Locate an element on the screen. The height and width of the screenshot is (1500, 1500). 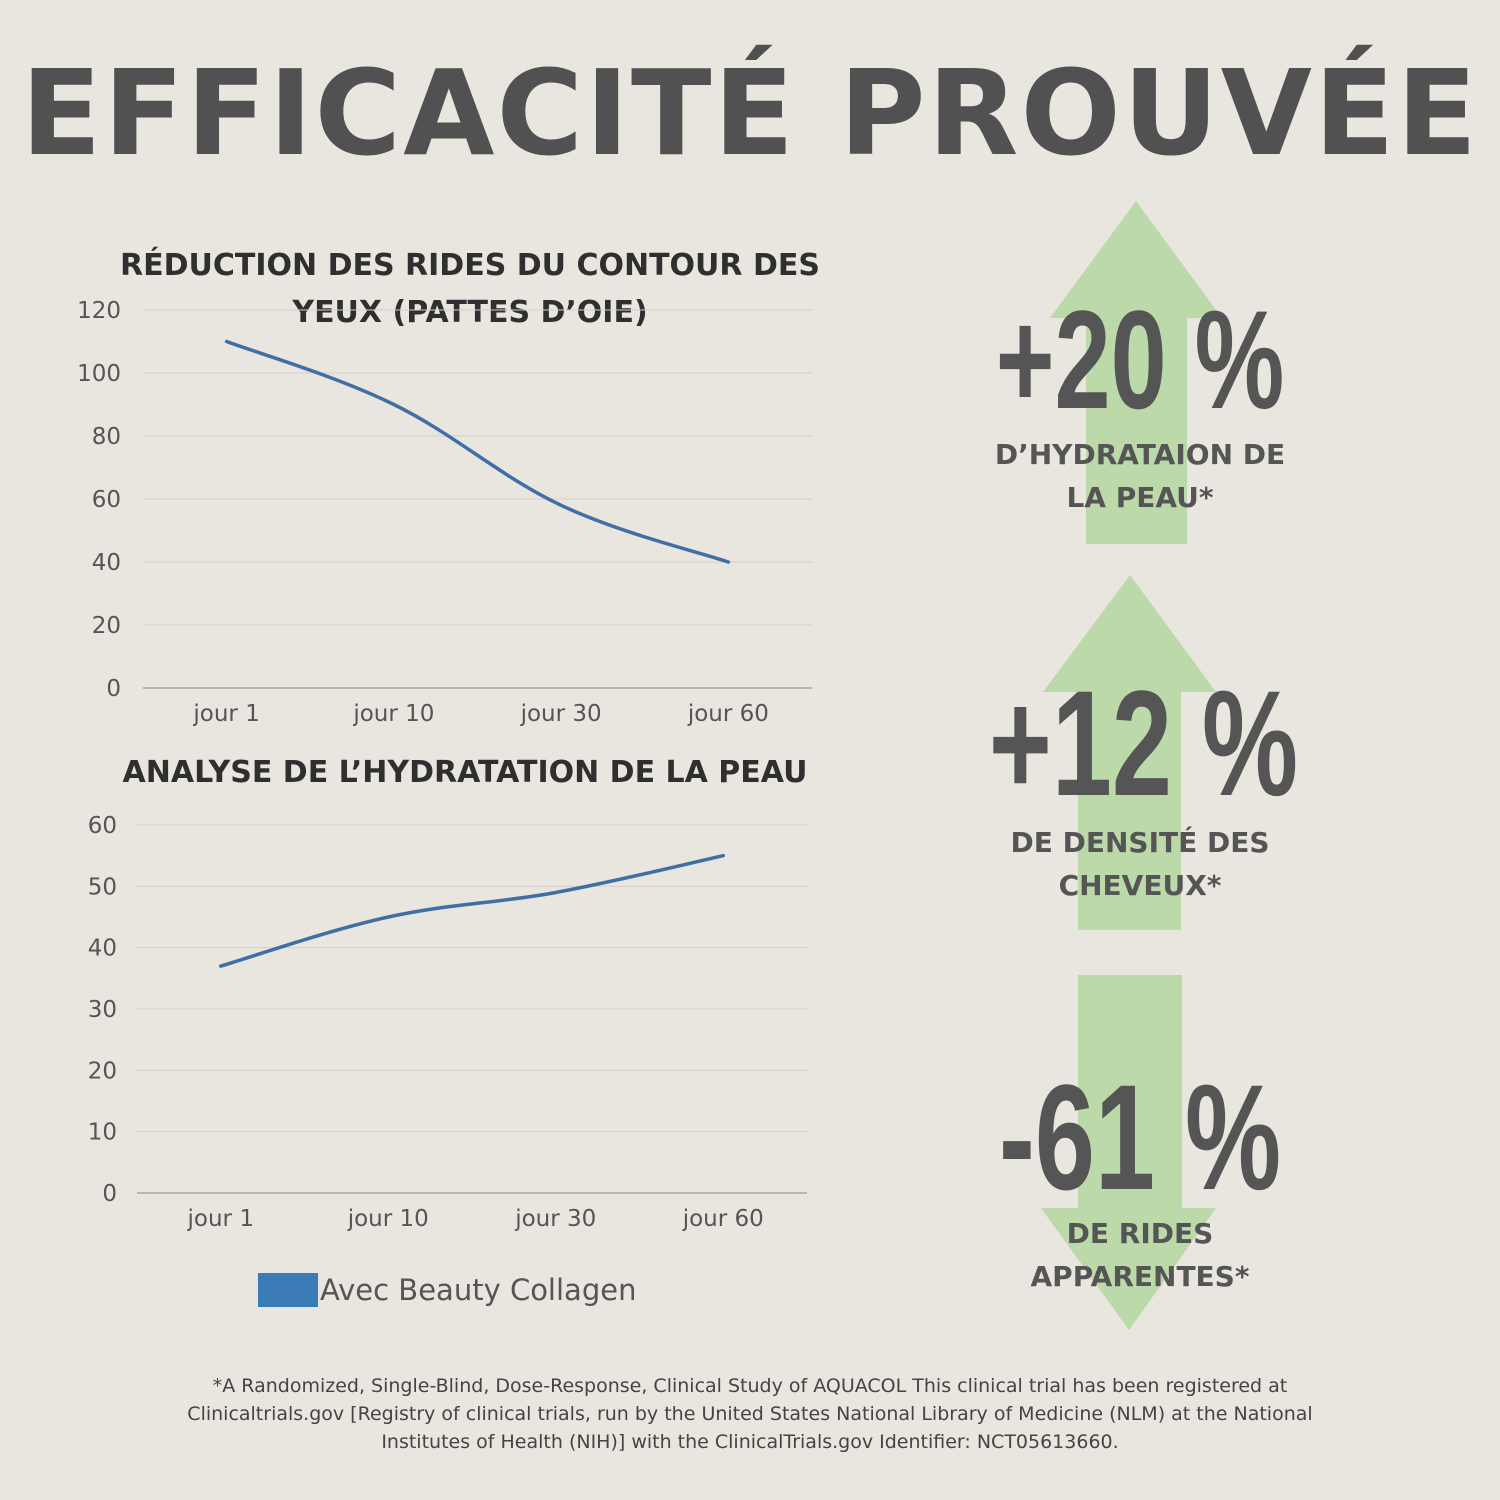
stat-caption-line: APPARENTES* is located at coordinates (1140, 1276).